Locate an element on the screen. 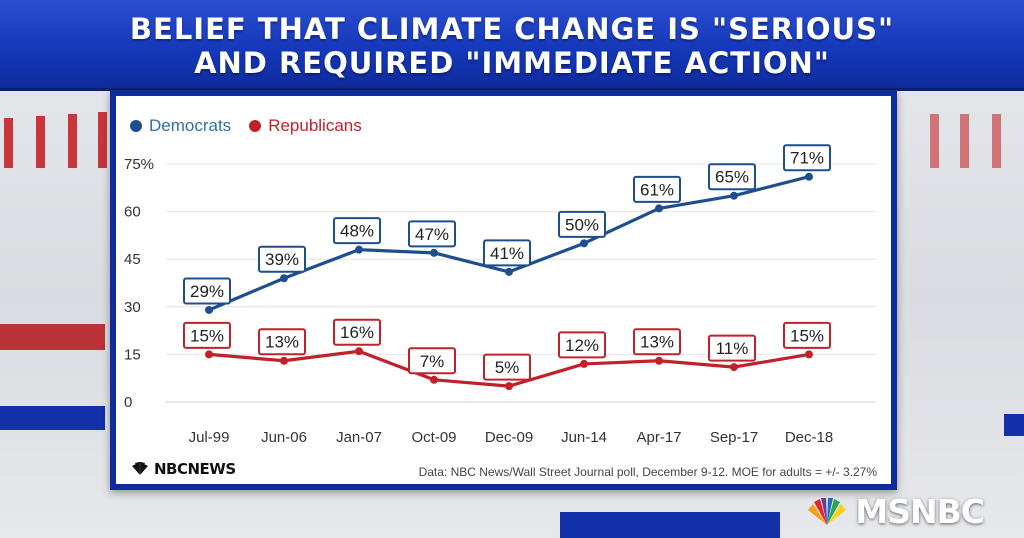 The width and height of the screenshot is (1024, 538). data-label: 61% is located at coordinates (657, 189).